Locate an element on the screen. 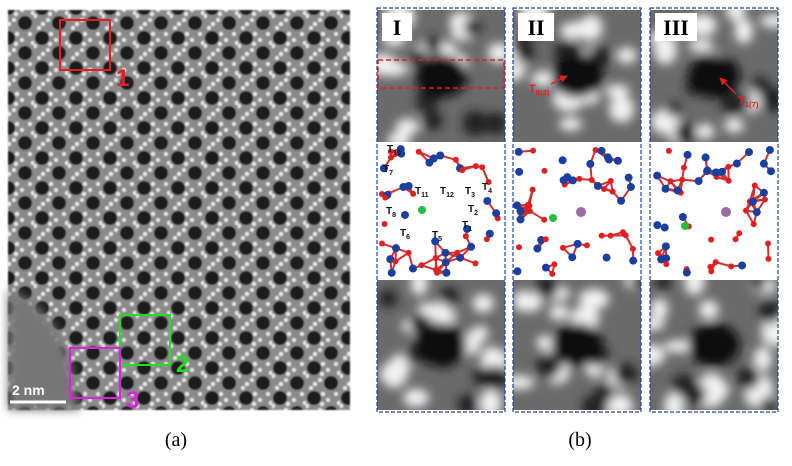 The image size is (792, 466). hrtem-image is located at coordinates (441, 76).